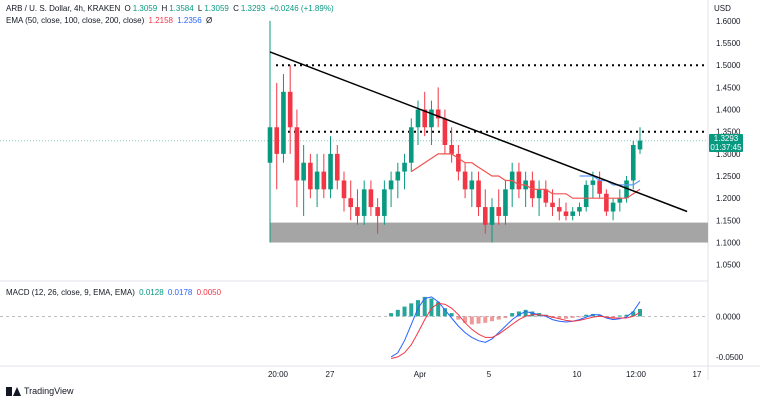  What do you see at coordinates (728, 154) in the screenshot?
I see `price-tick-6: 1.3000` at bounding box center [728, 154].